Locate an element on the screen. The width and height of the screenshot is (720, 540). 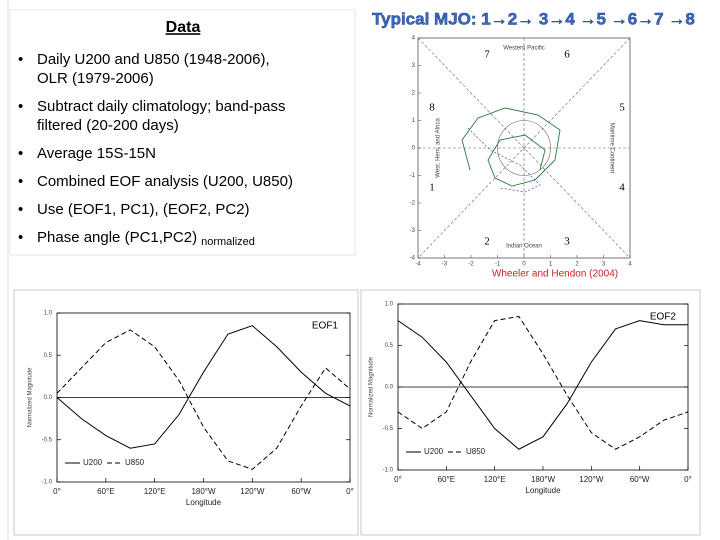
region-label: West. Hem. and Africa is located at coordinates (439, 148).